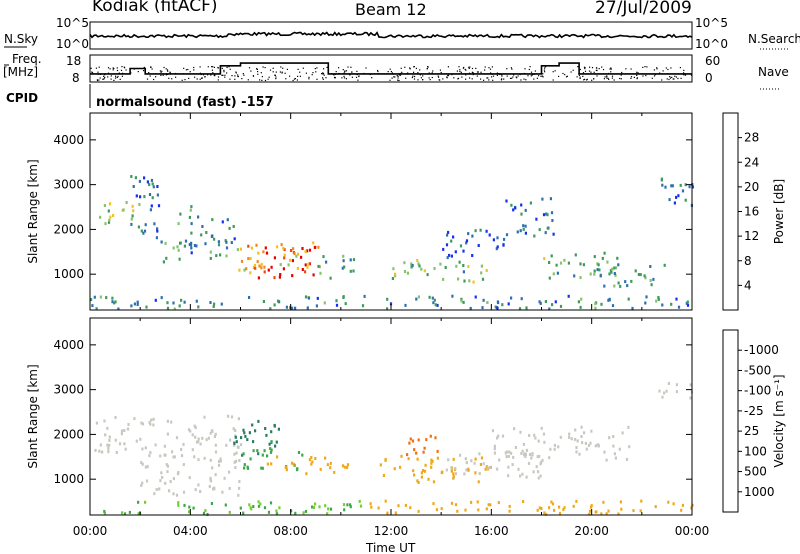  What do you see at coordinates (751, 138) in the screenshot?
I see `colorbar-tick-label: 28` at bounding box center [751, 138].